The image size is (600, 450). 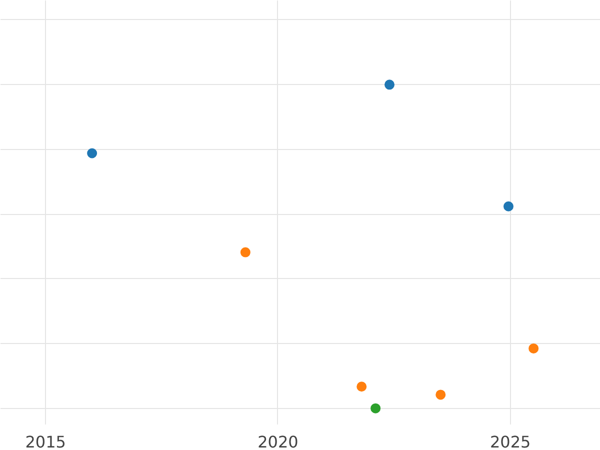 I want to click on x-tick-label: 2015, so click(x=45, y=441).